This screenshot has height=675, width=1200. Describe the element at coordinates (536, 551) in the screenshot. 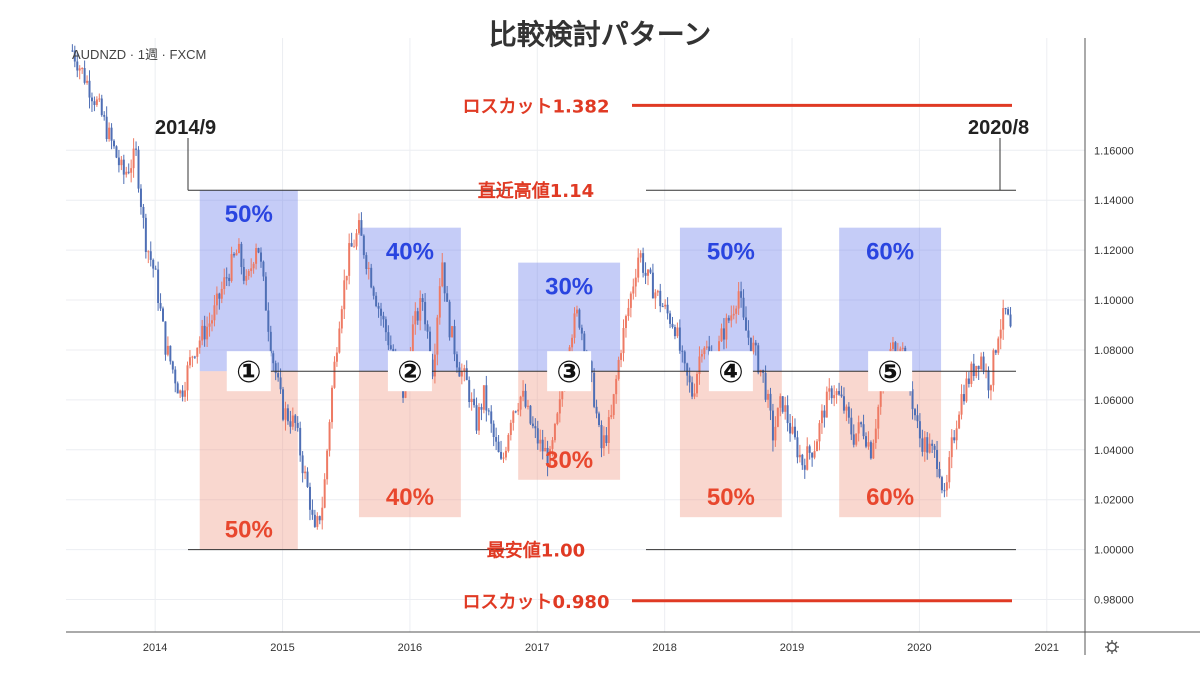

I see `level-label: 最安値1.00` at that location.